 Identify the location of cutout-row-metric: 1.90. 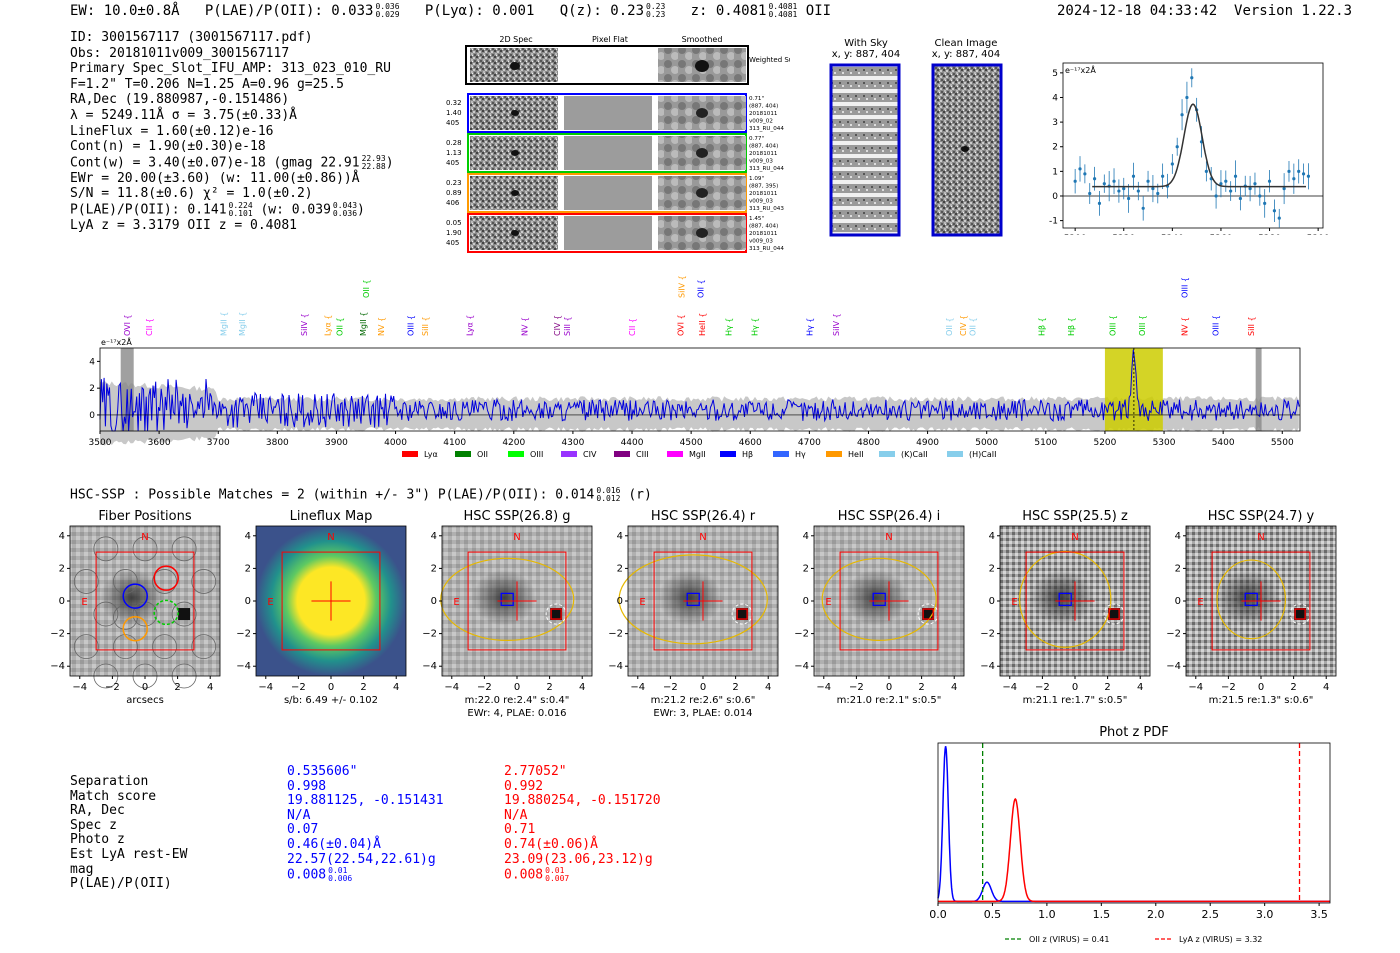
(454, 233).